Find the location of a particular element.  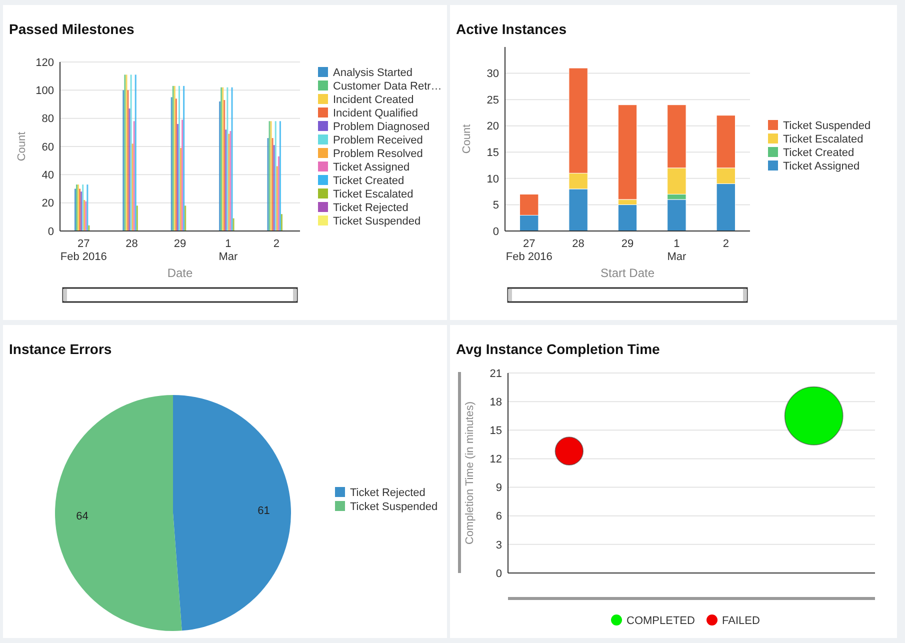

legend-label: FAILED is located at coordinates (741, 621).